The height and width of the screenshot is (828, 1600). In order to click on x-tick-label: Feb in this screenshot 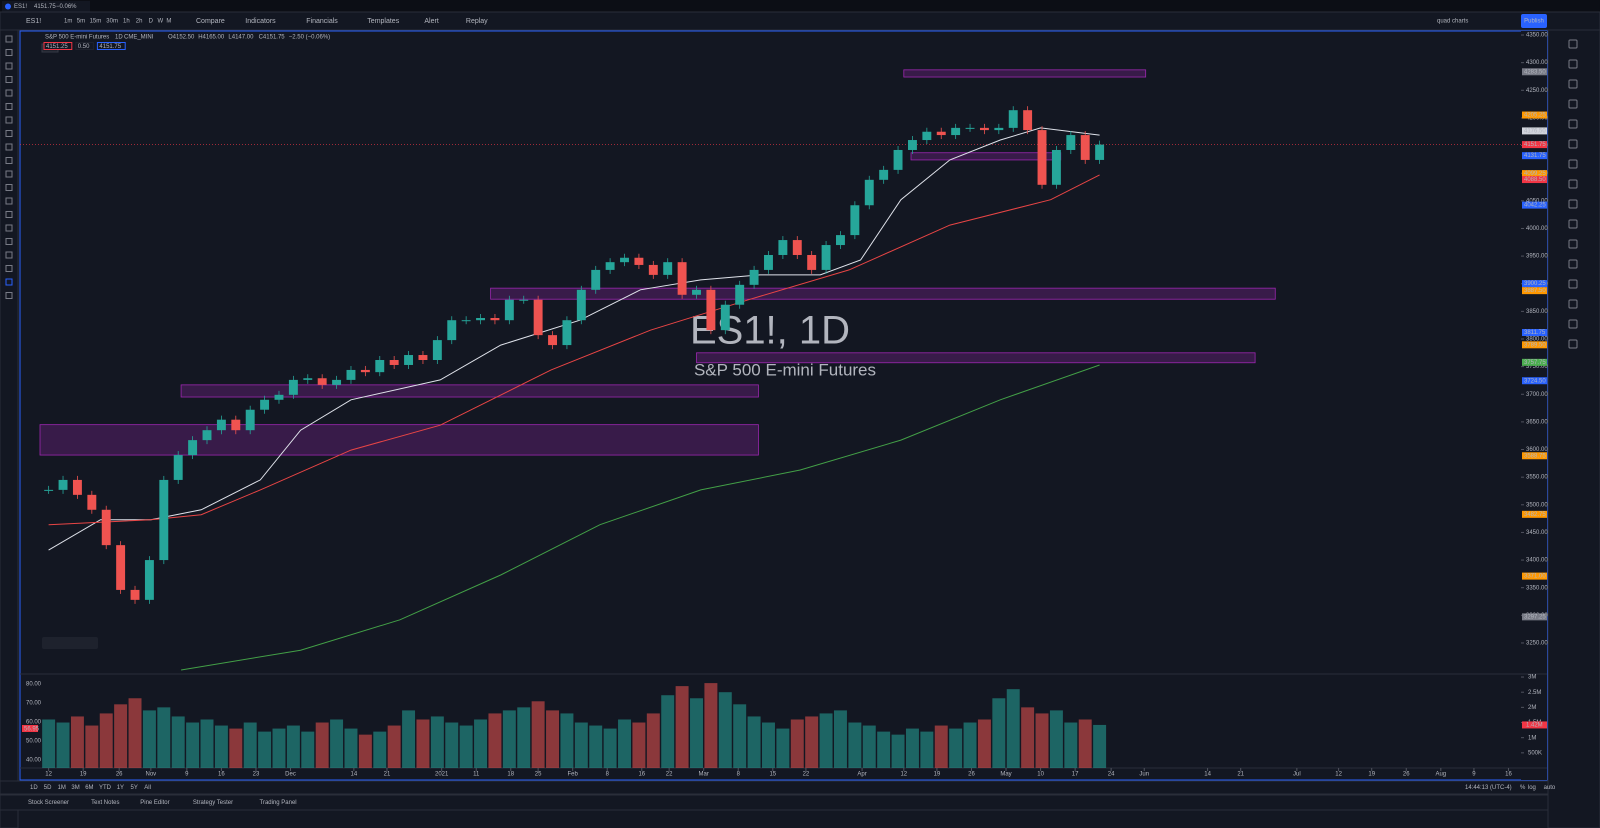, I will do `click(573, 775)`.